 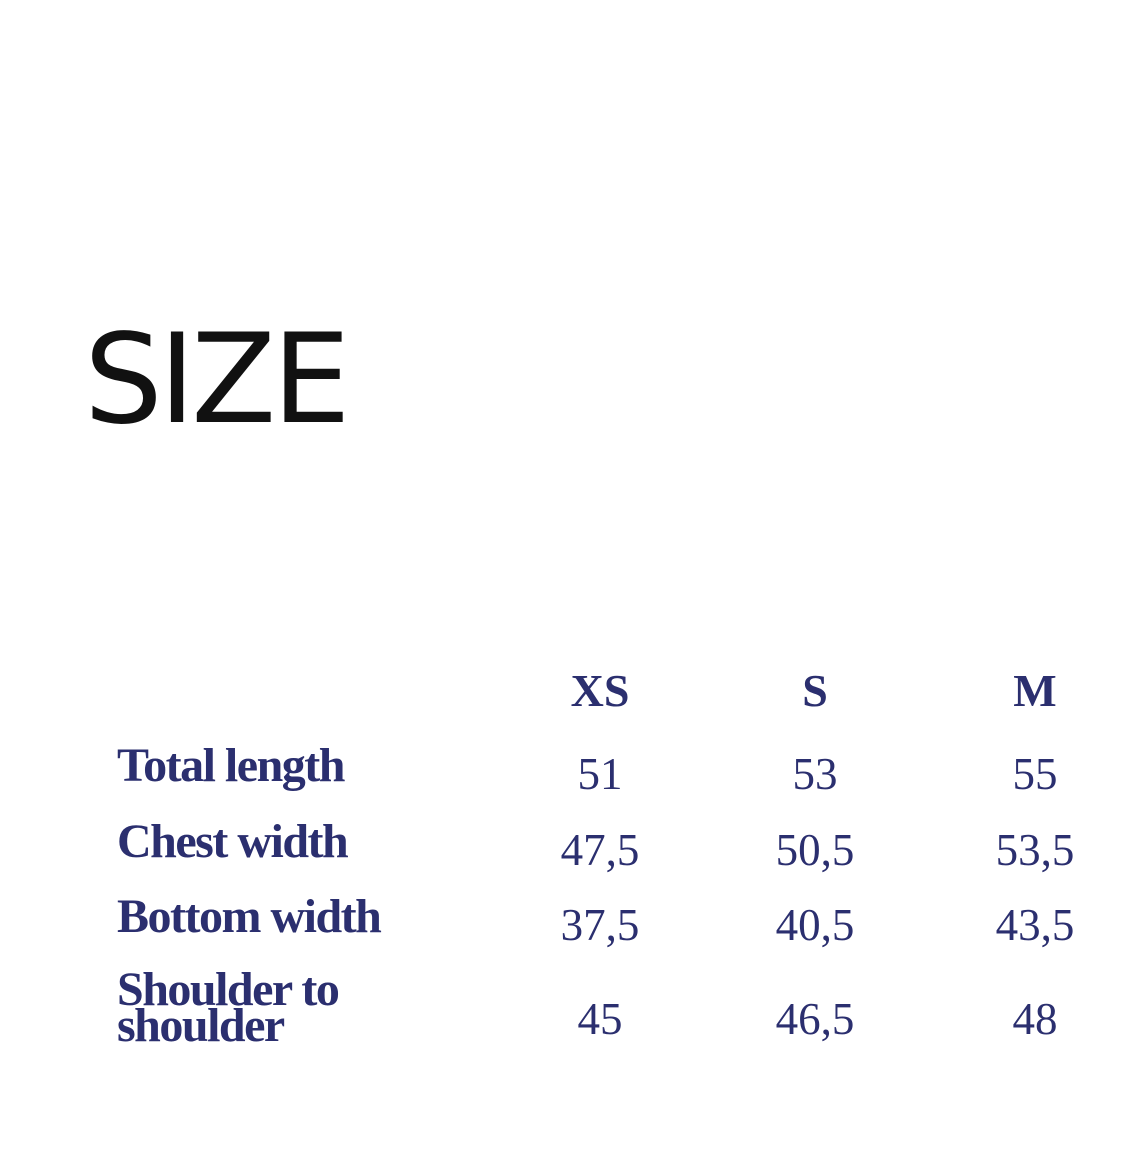 I want to click on column-header-xs: XS, so click(x=600, y=690).